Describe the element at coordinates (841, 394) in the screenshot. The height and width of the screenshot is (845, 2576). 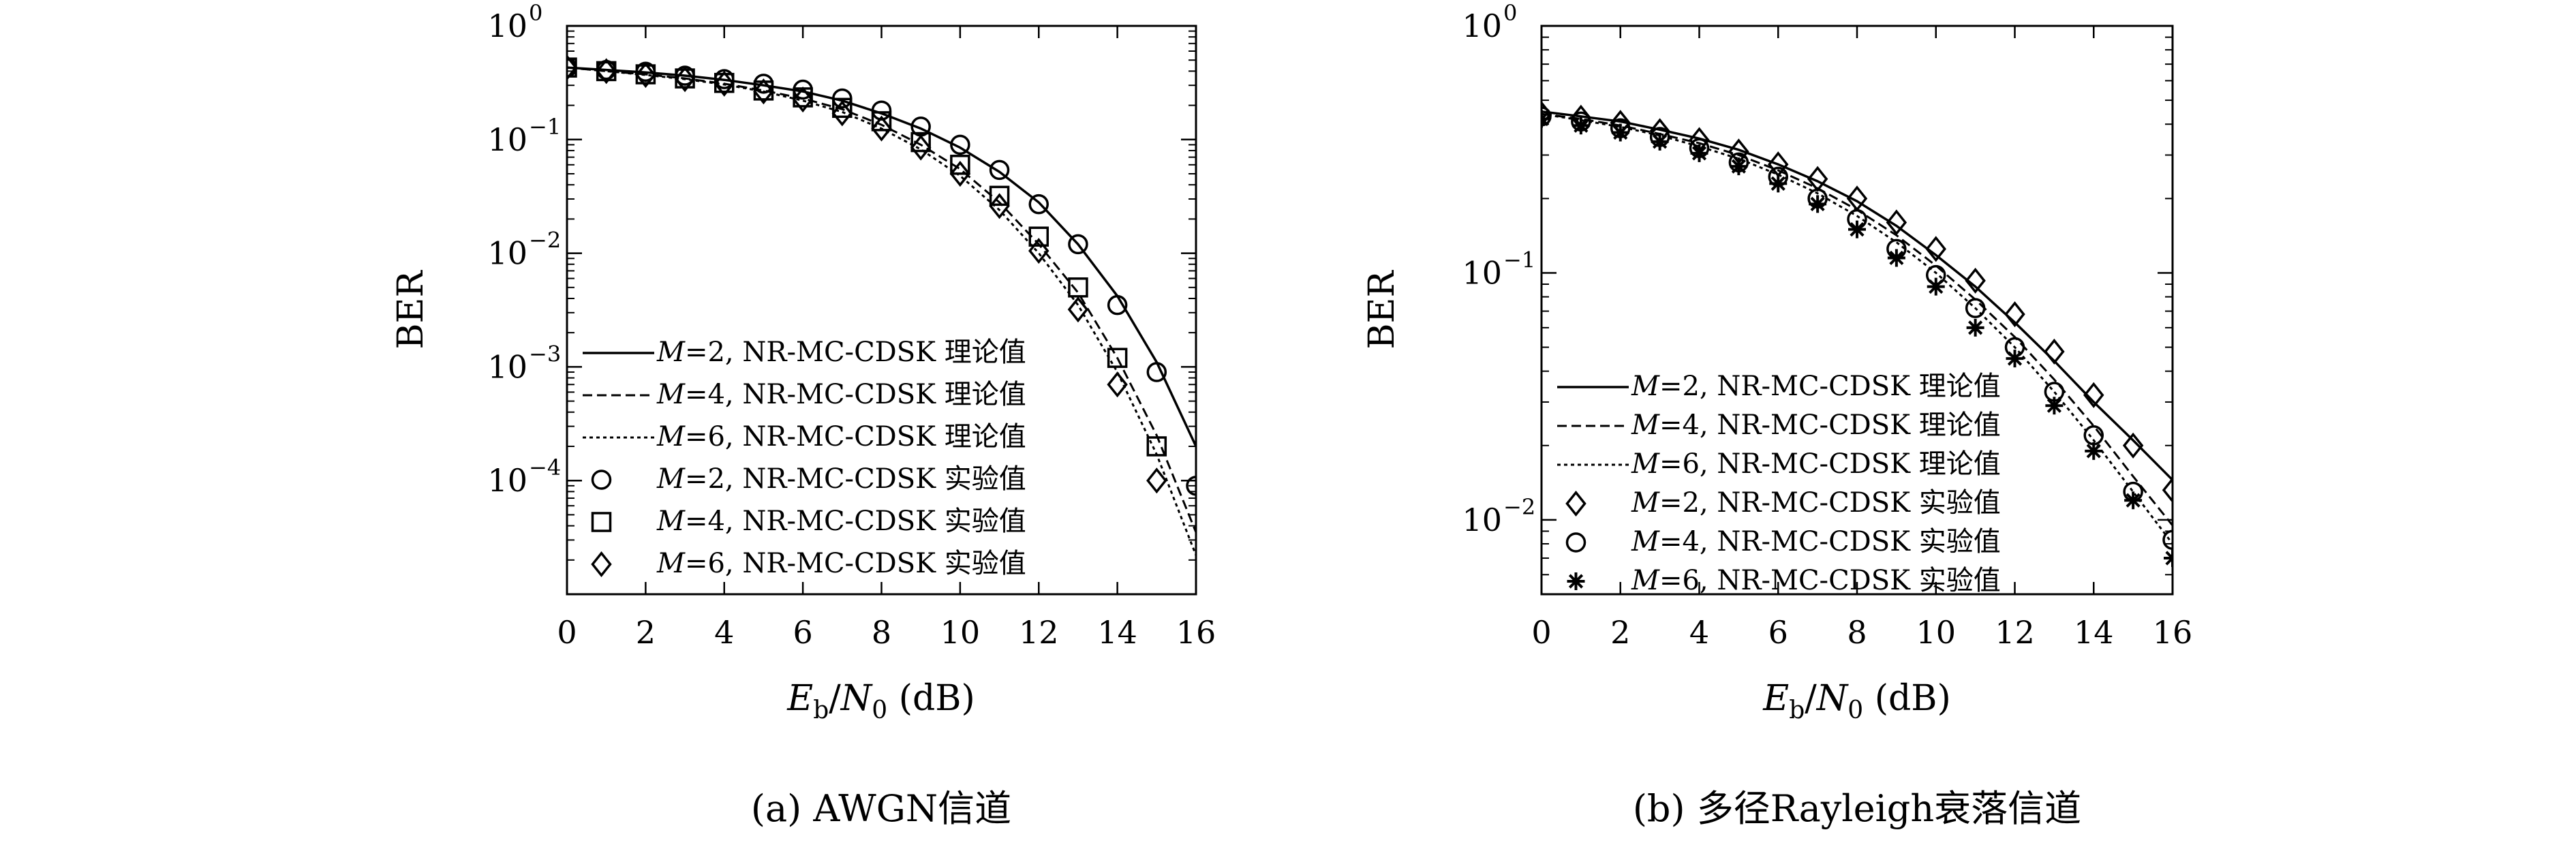
I see `legend-entry: M=4, NR-MC-CDSK 理论值` at that location.